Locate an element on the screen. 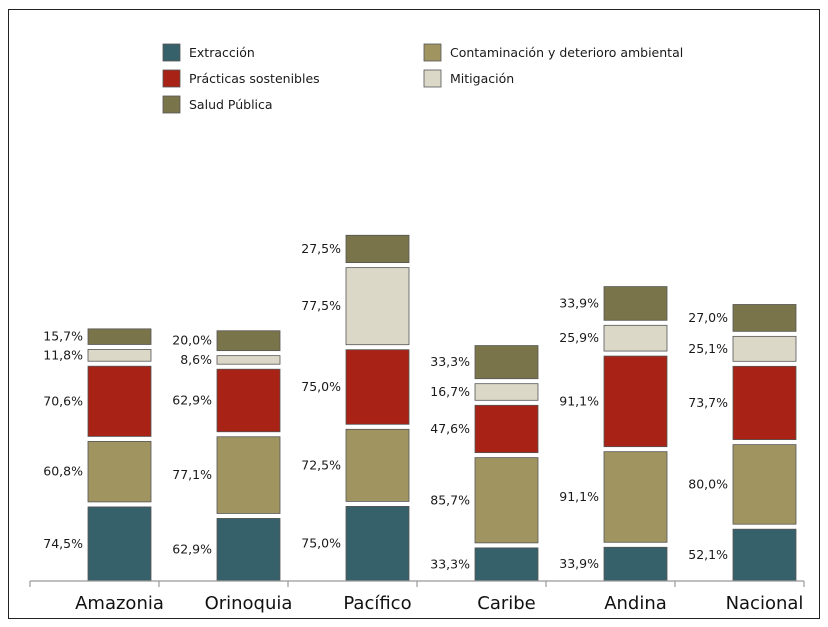 This screenshot has height=627, width=828. legend-item-mitigacion: Mitigación is located at coordinates (468, 78).